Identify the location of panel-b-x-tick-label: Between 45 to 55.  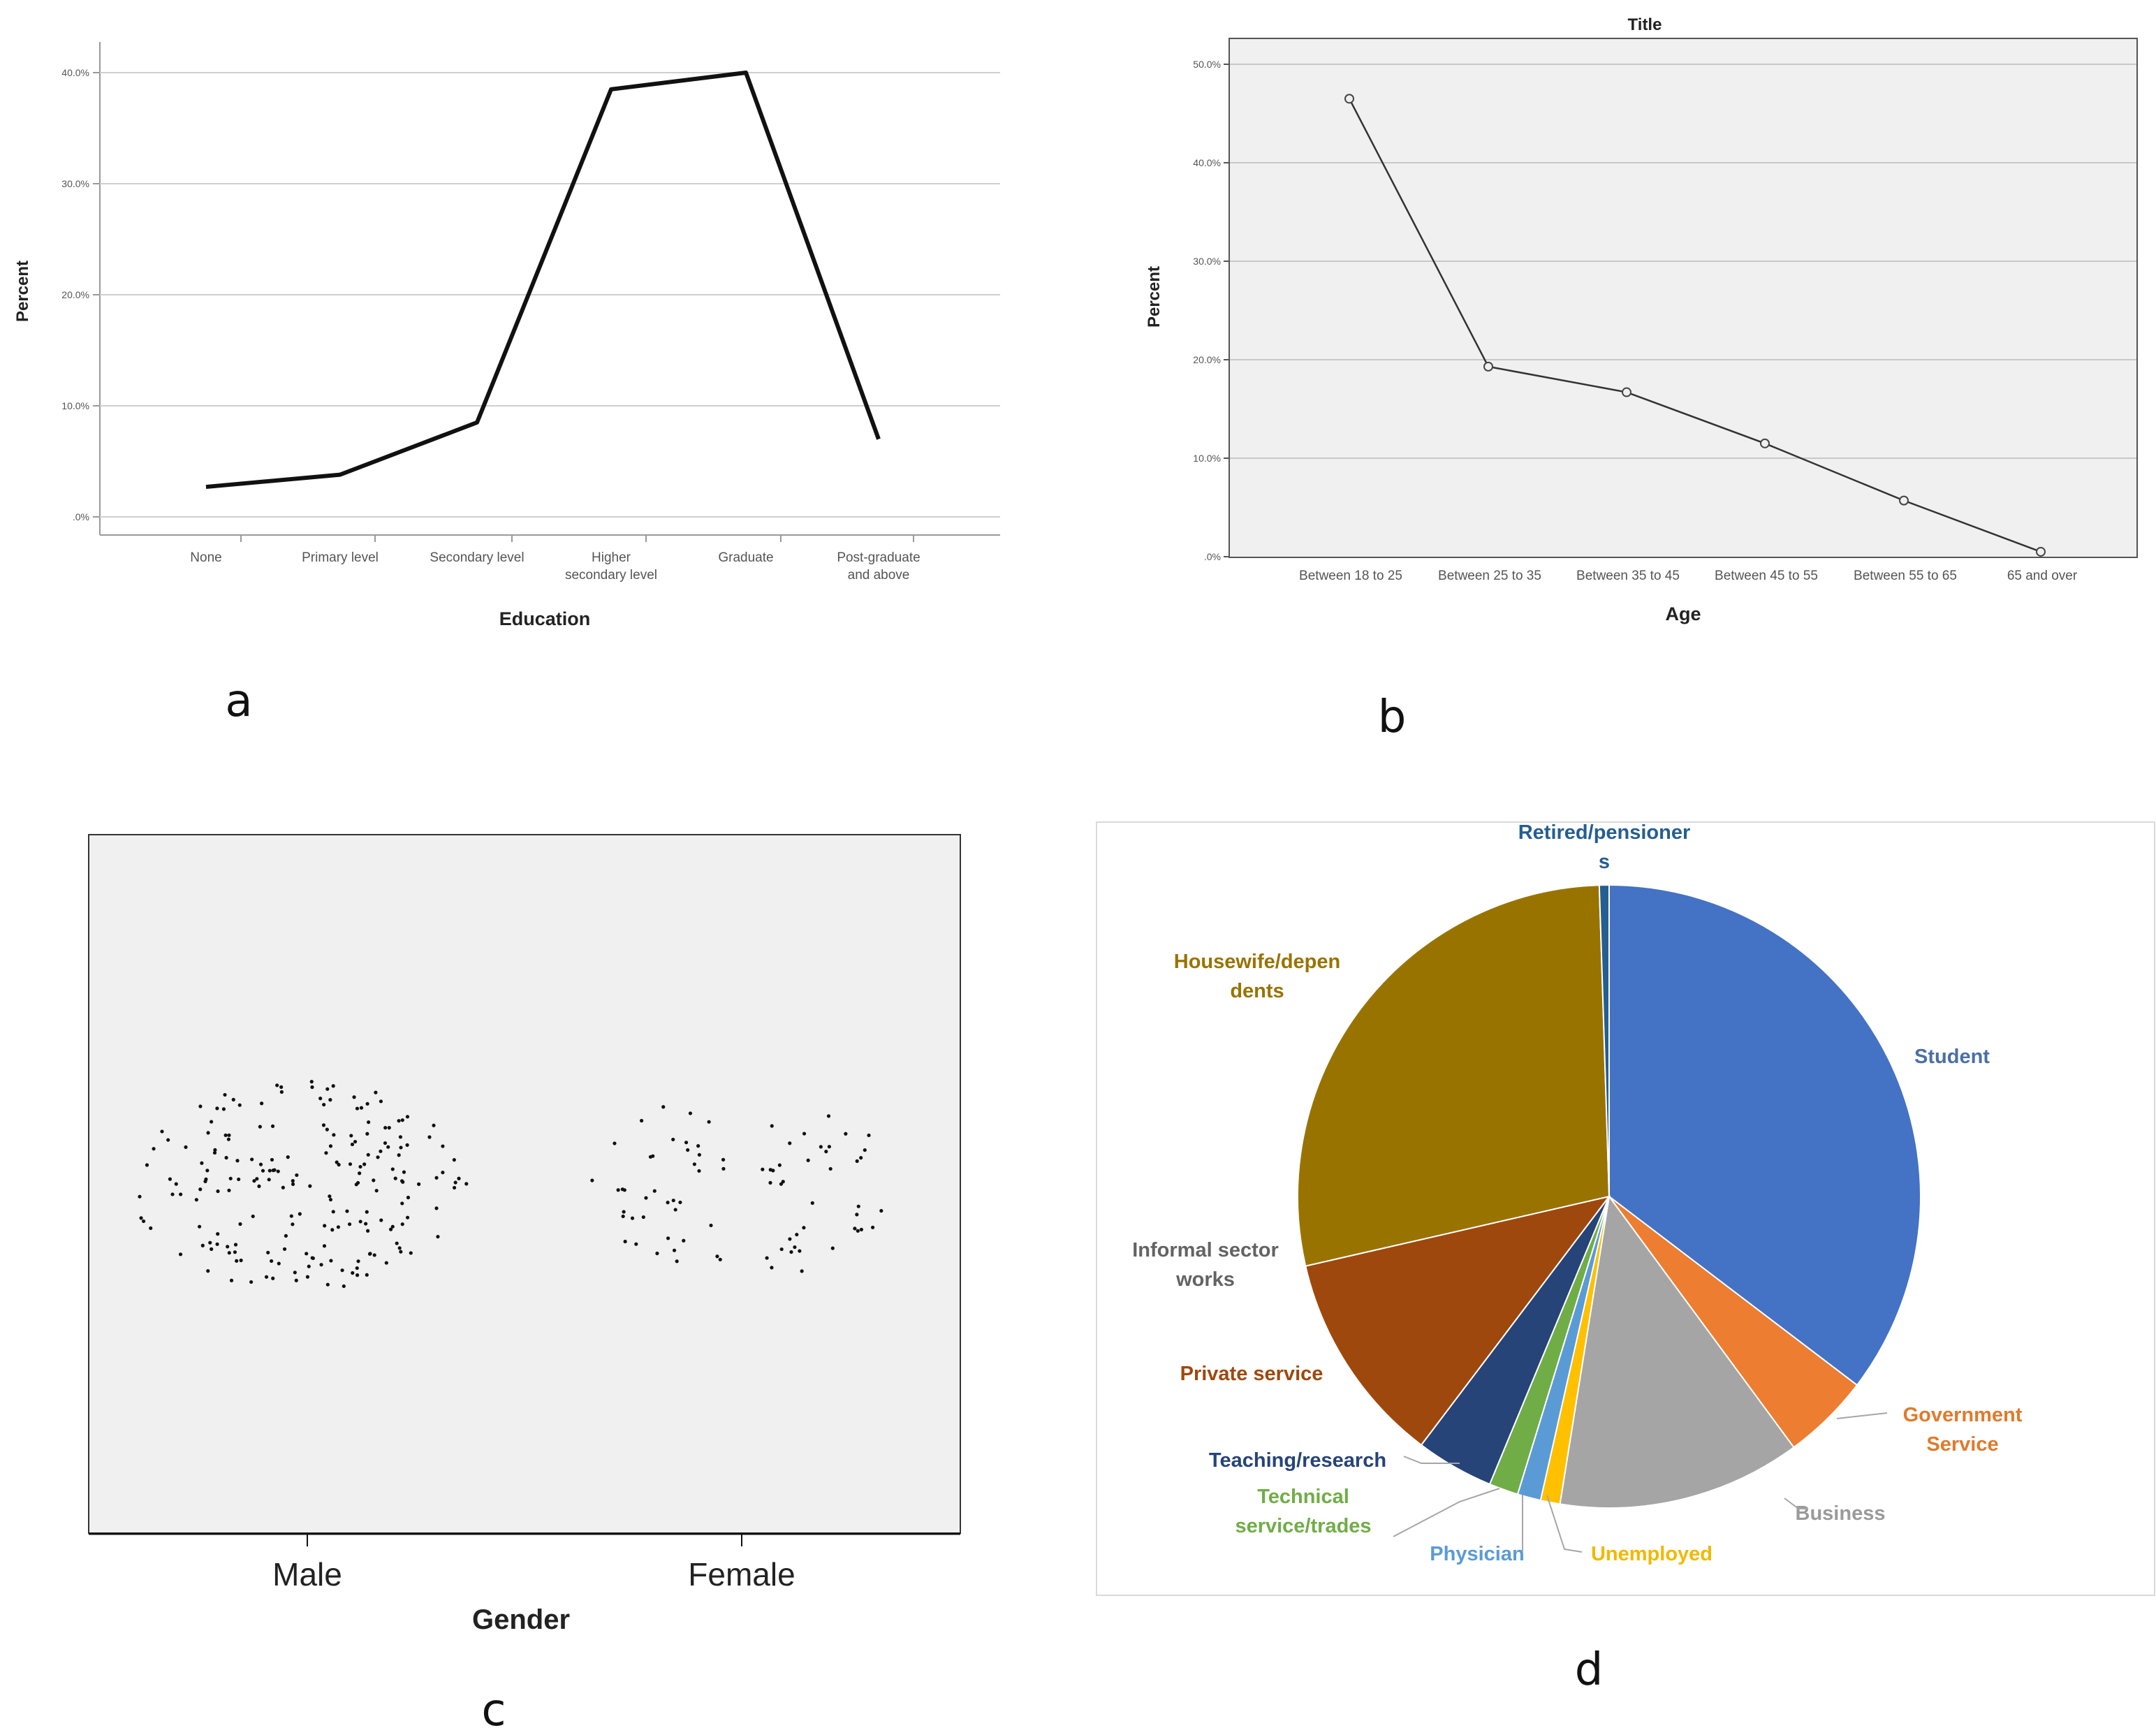
(1766, 576).